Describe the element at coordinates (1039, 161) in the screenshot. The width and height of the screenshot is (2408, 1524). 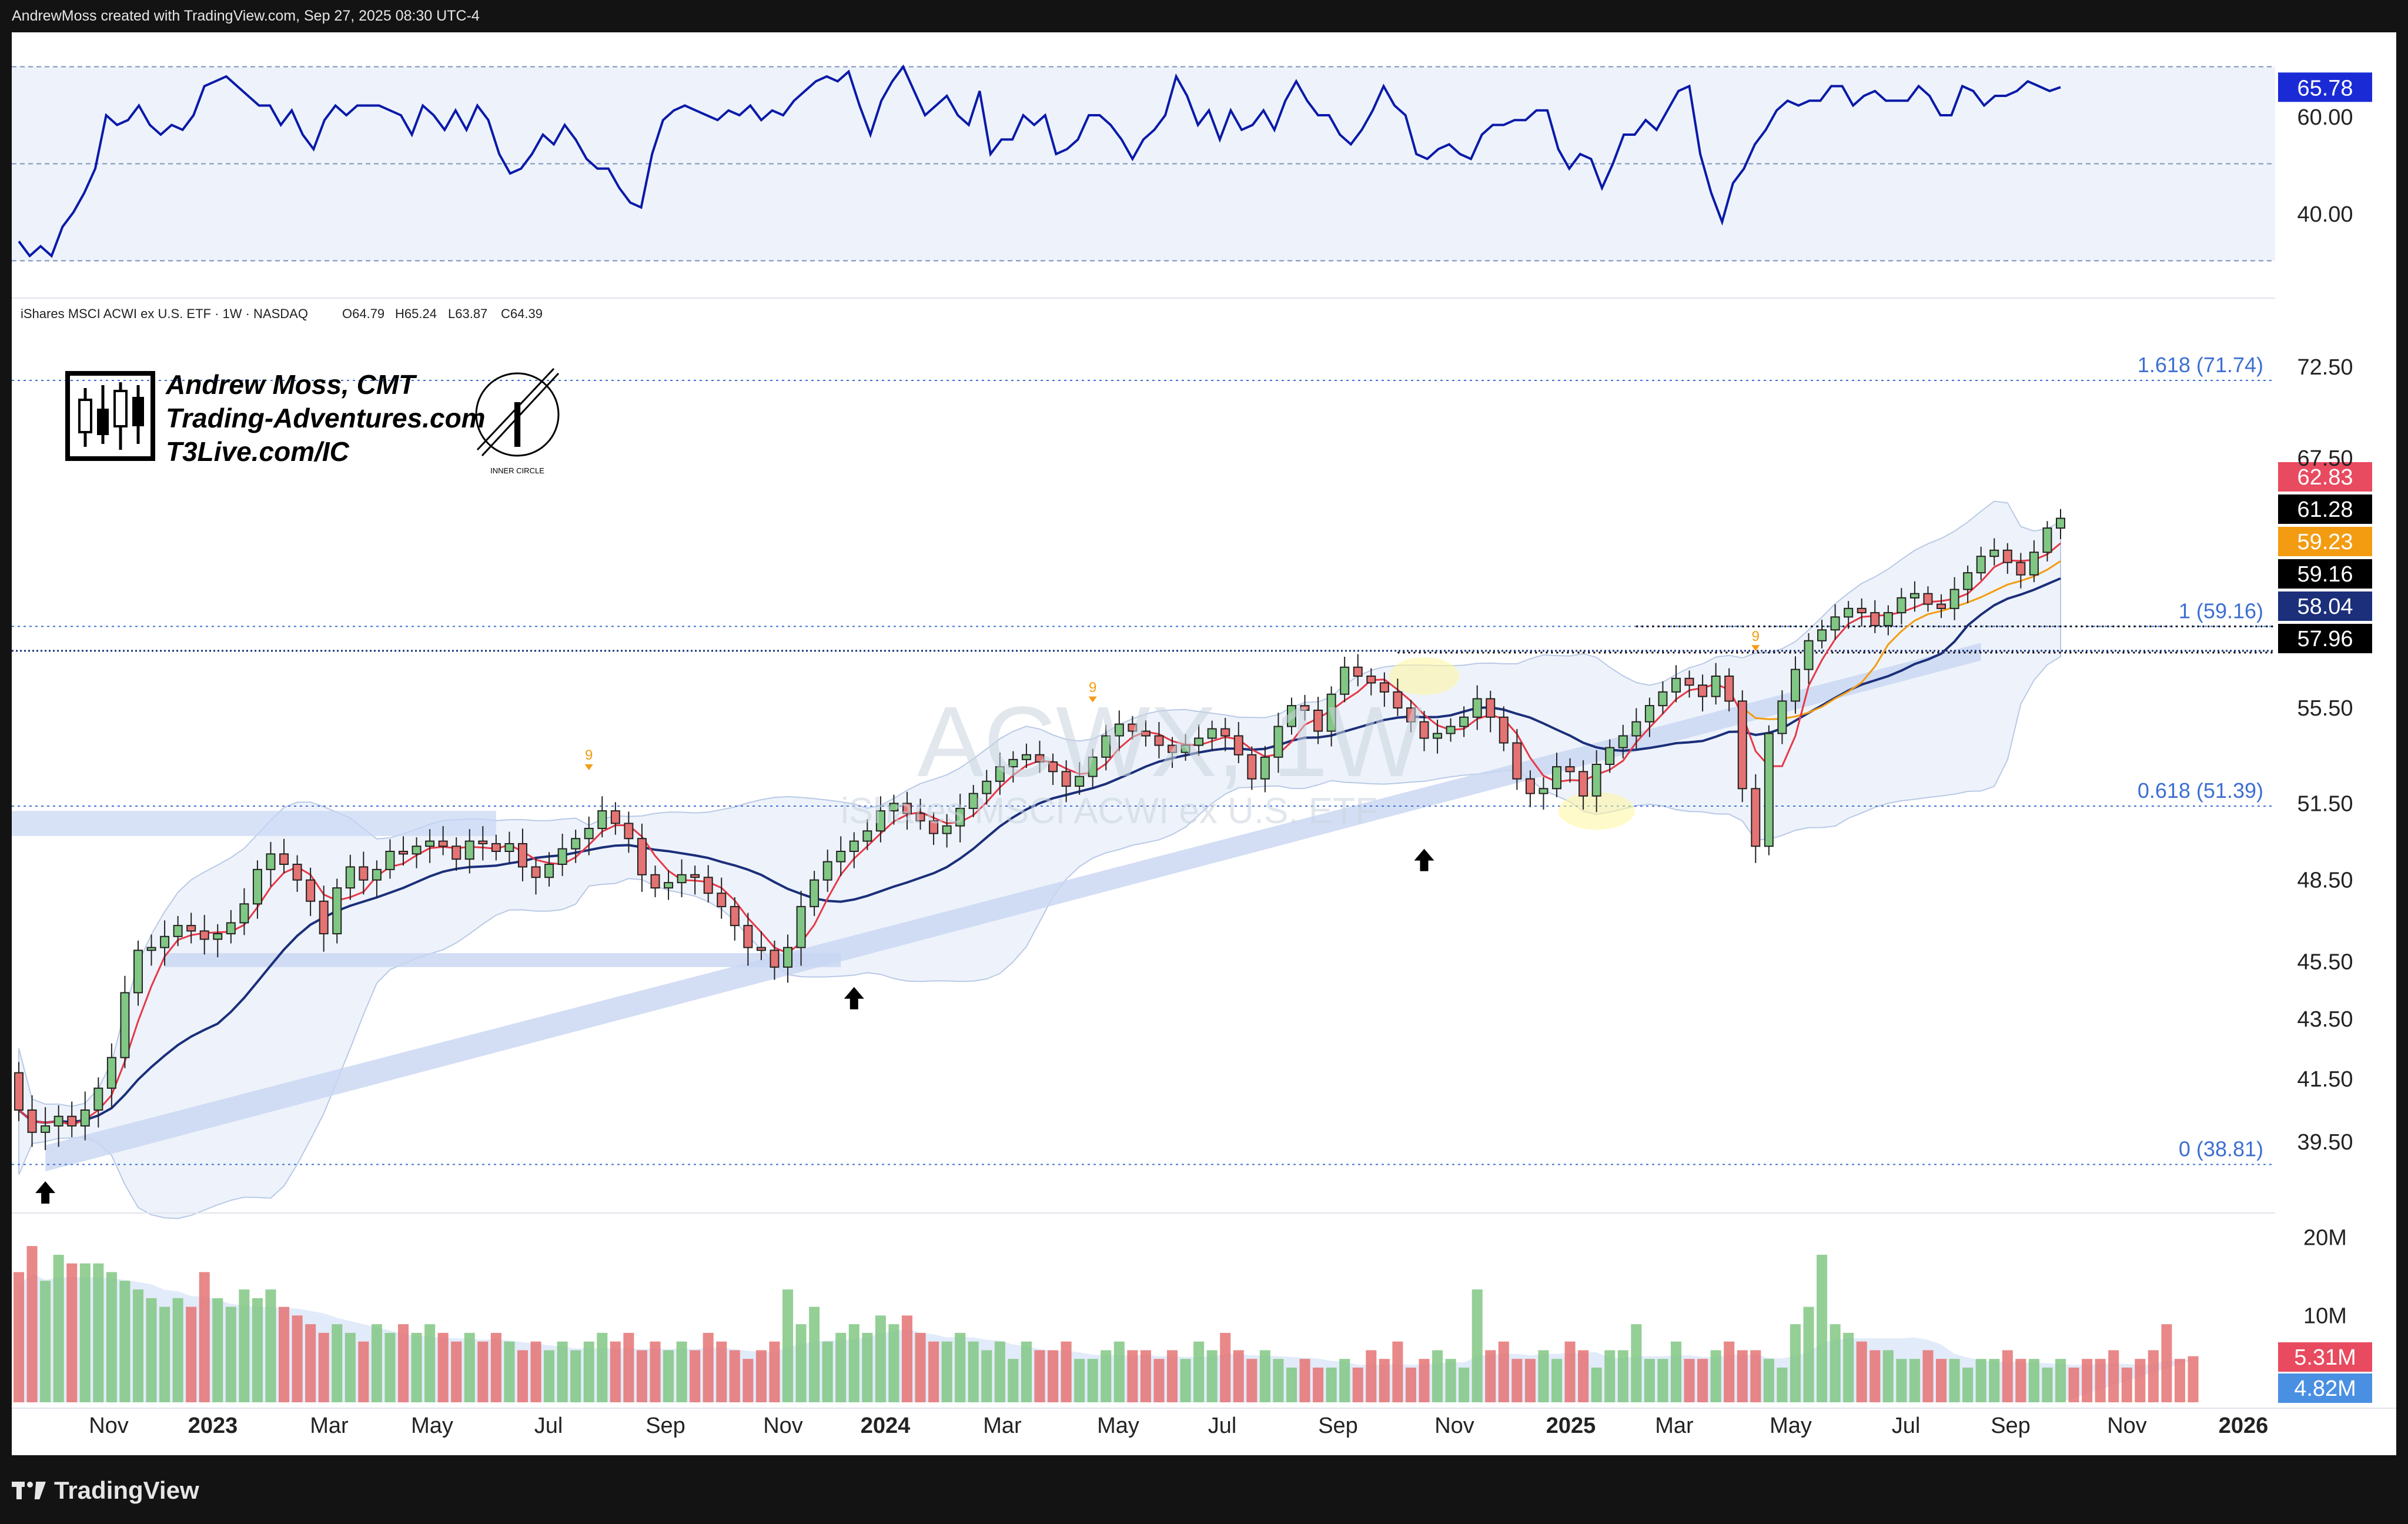
I see `rsi-line` at that location.